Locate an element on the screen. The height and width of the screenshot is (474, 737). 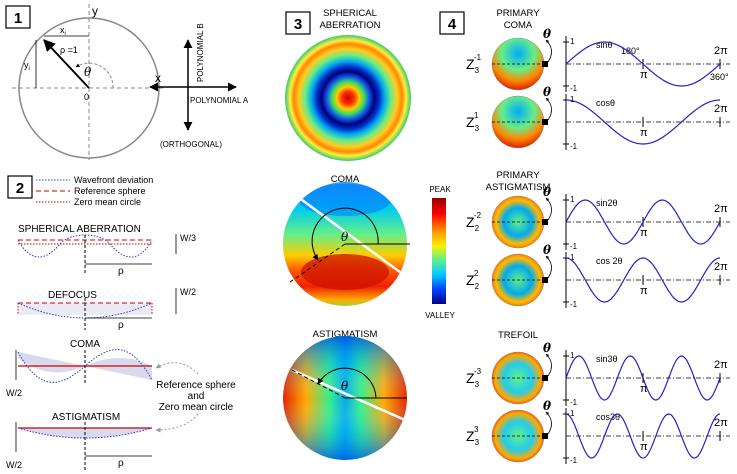
zernike-row: Z22 θ 1 -1 π 2π cos 2θ is located at coordinates (598, 276).